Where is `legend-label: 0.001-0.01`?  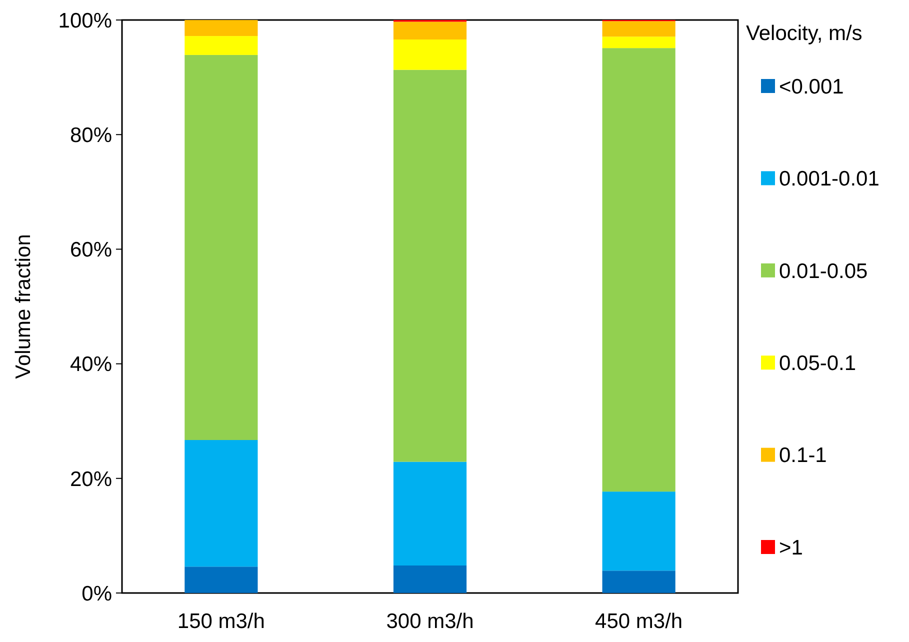
legend-label: 0.001-0.01 is located at coordinates (829, 179).